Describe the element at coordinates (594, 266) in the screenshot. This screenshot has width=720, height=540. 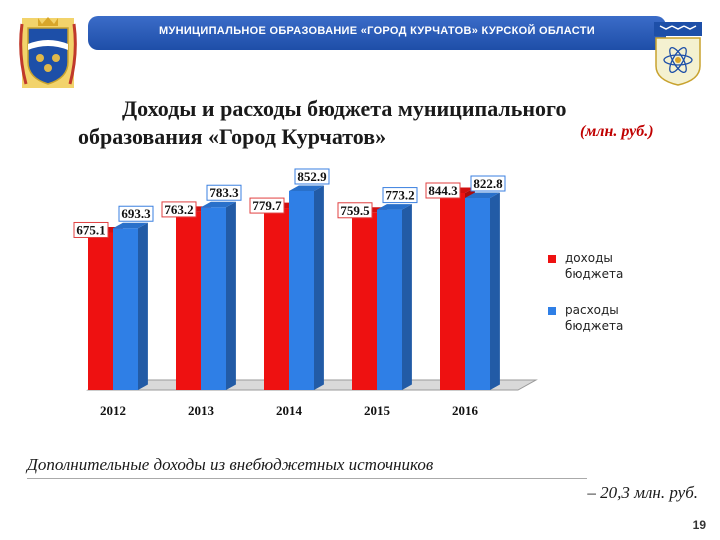
I see `legend-label-income: доходы бюджета` at that location.